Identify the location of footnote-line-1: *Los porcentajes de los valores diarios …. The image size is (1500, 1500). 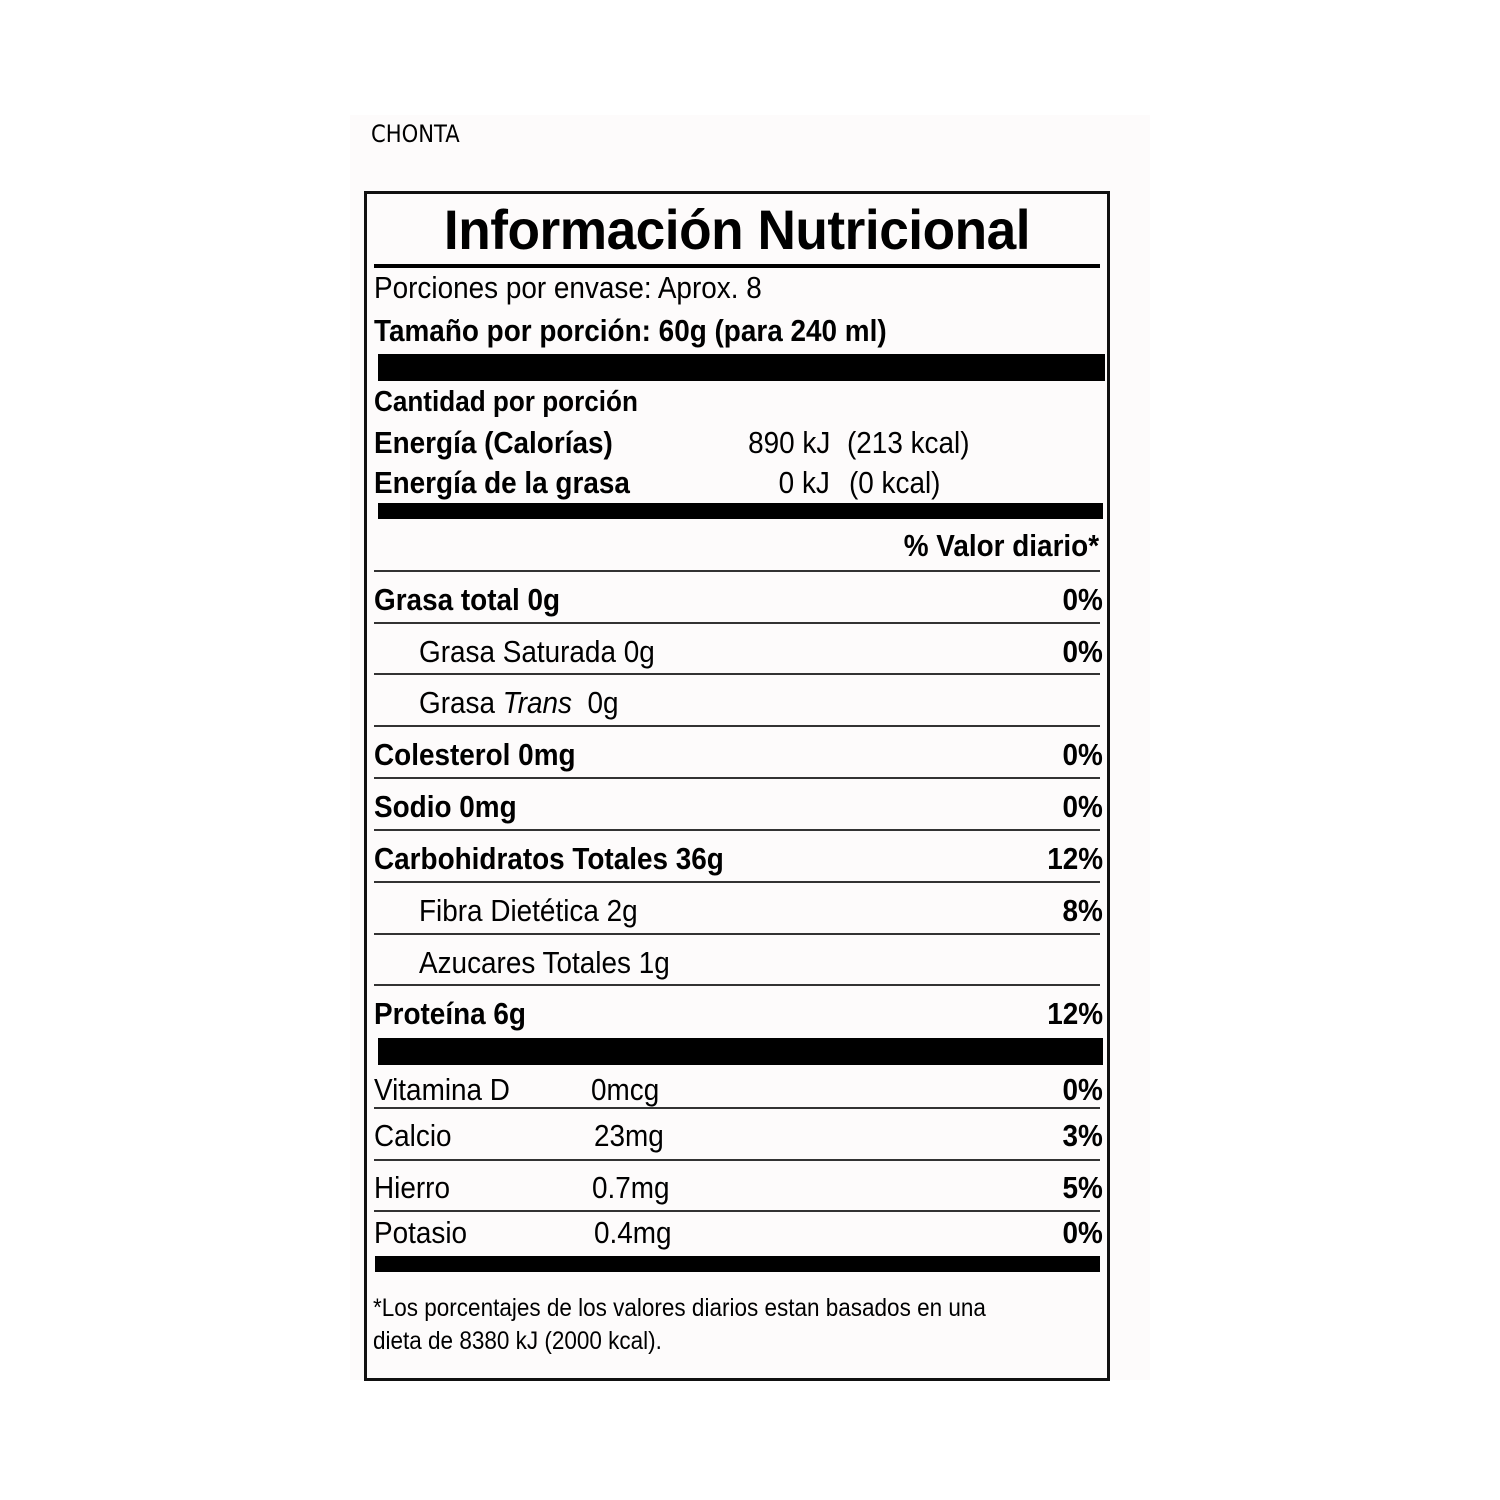
(679, 1308).